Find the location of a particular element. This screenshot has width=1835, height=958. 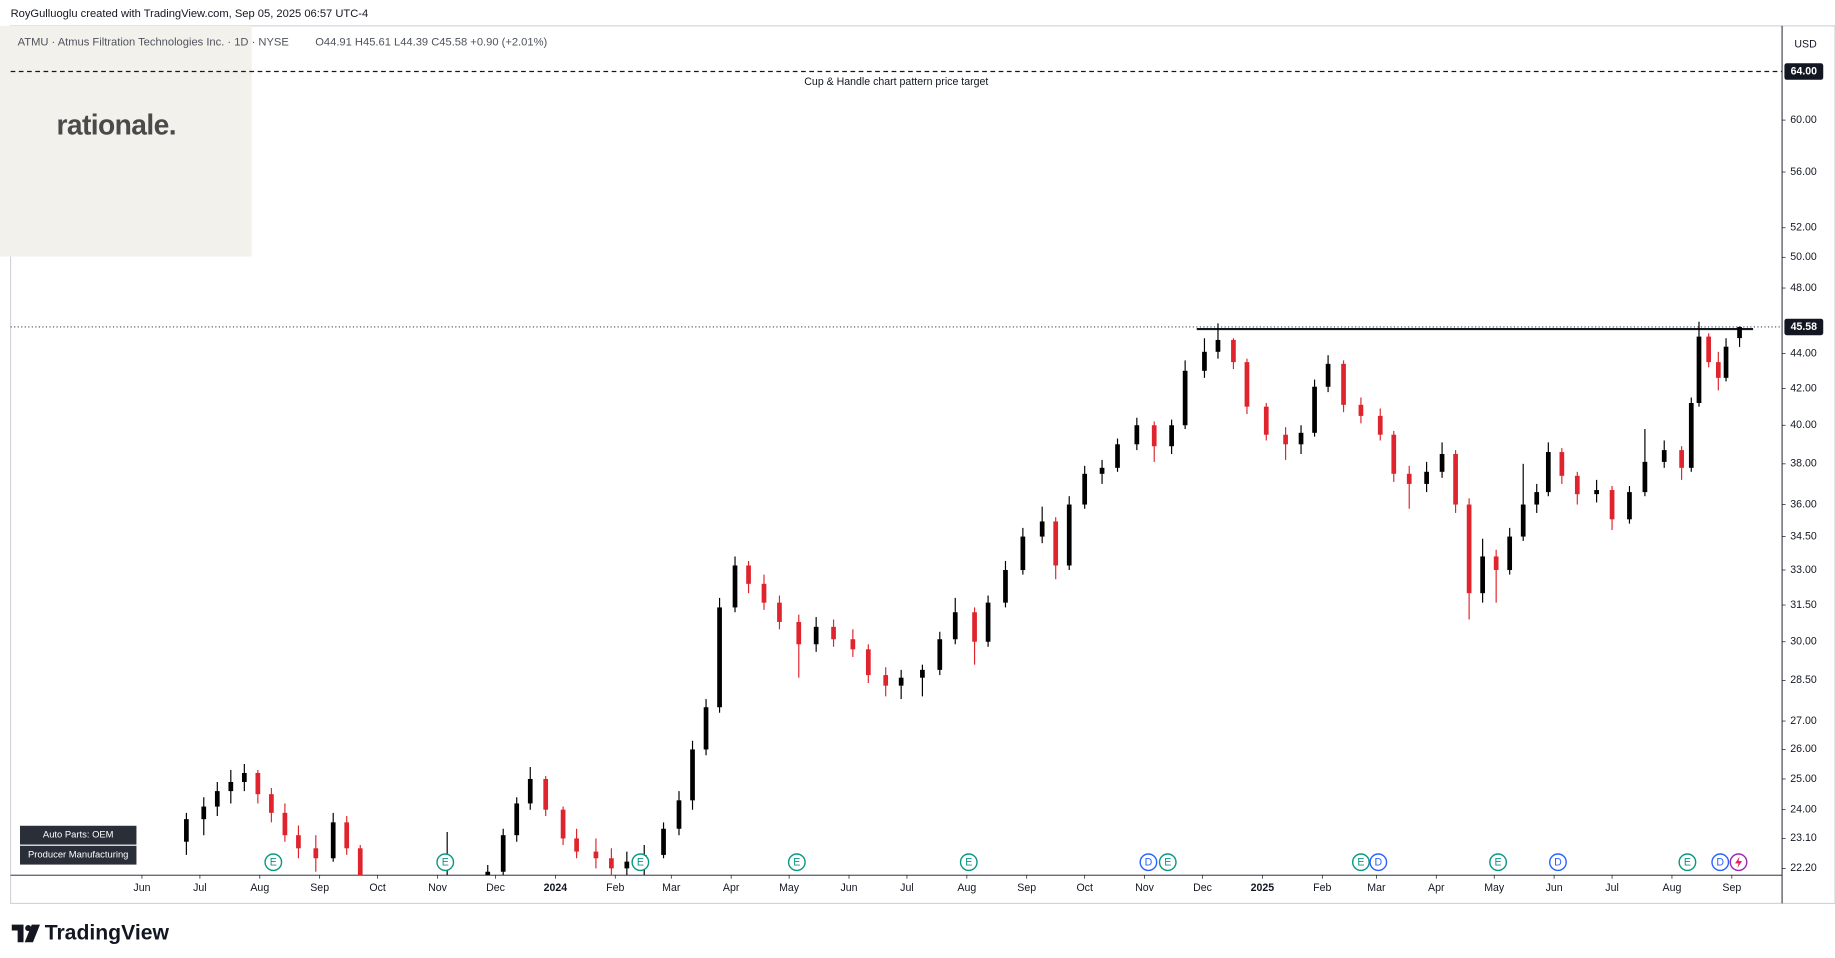

x-tick-label: Apr is located at coordinates (1436, 888).